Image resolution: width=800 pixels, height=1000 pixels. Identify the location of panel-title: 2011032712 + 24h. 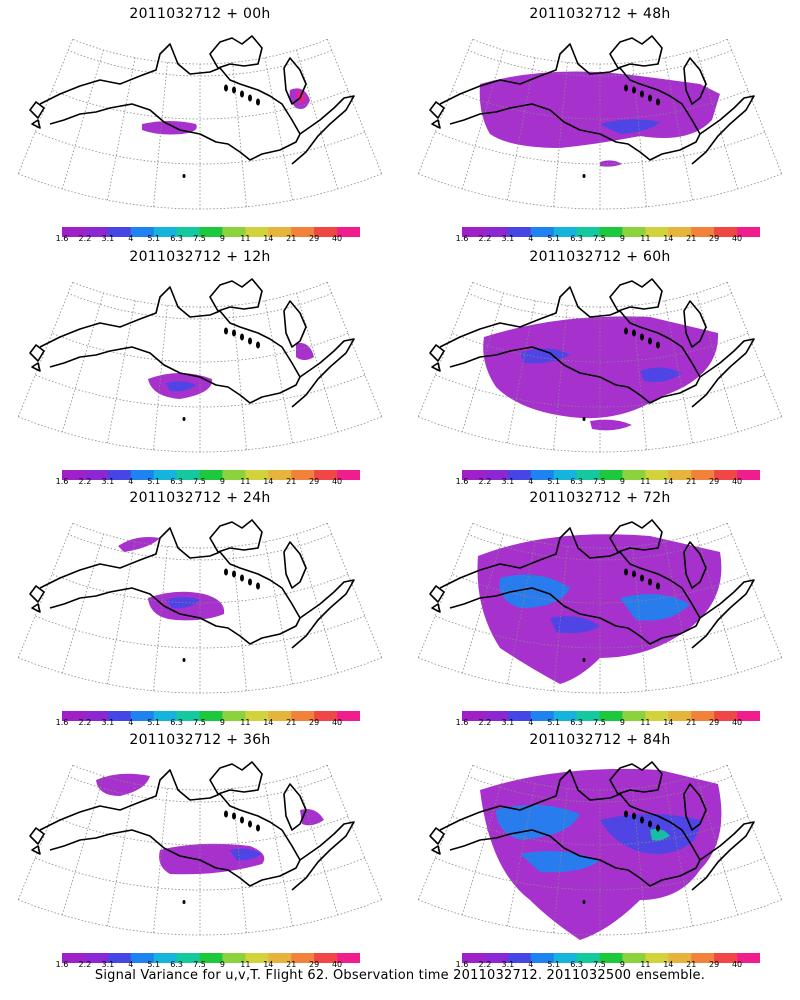
(200, 498).